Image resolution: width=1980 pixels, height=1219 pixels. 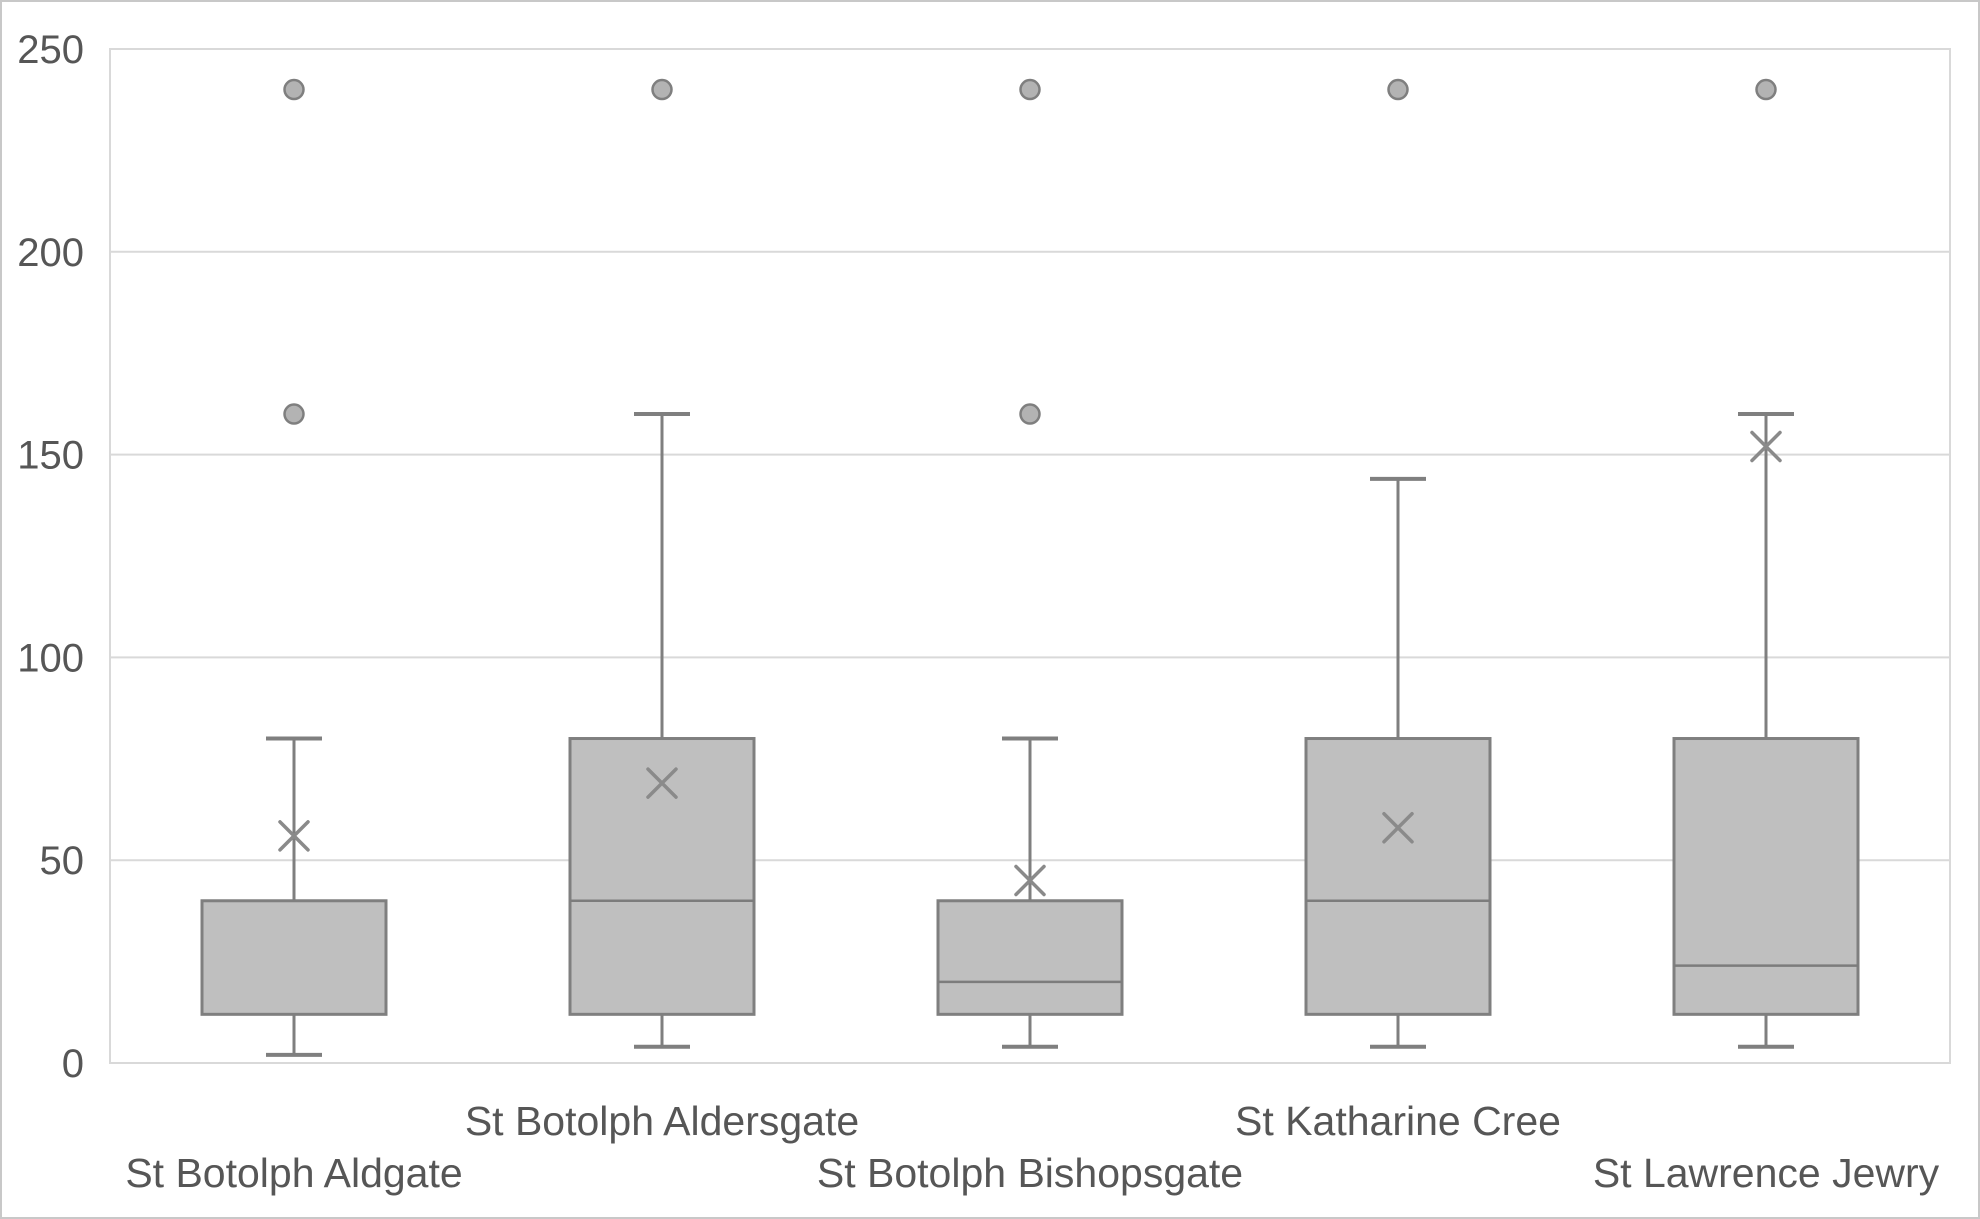 What do you see at coordinates (50, 50) in the screenshot?
I see `y-tick-label: 250` at bounding box center [50, 50].